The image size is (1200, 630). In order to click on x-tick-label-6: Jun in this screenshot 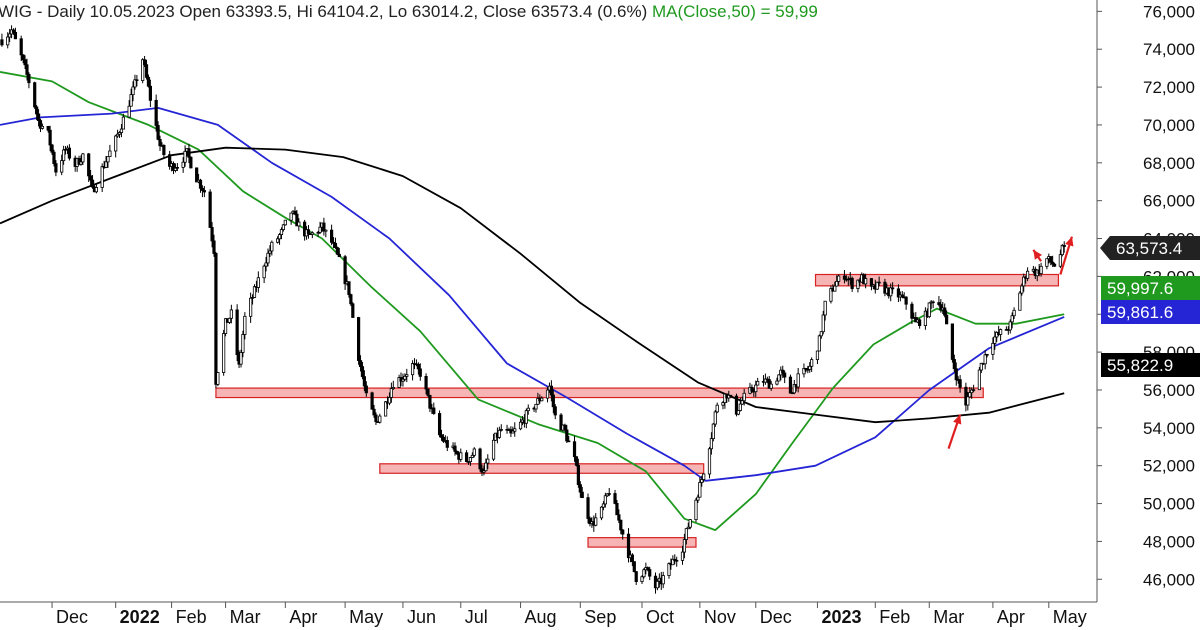, I will do `click(421, 617)`.